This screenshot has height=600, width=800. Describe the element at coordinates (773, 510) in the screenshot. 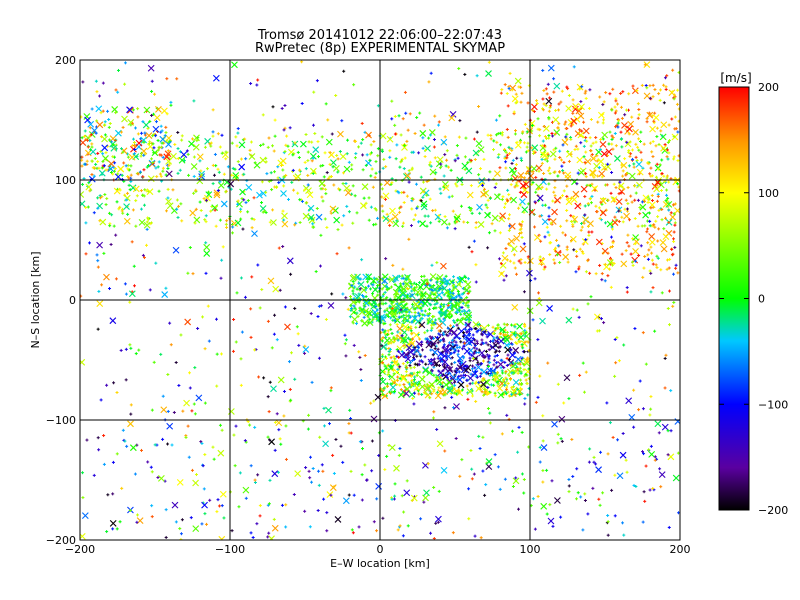

I see `colorbar-tick-label: −200` at that location.